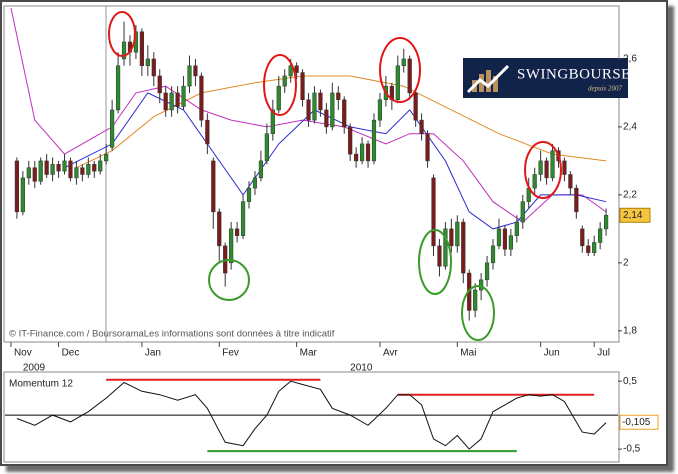 This screenshot has width=678, height=474. I want to click on momentum-line, so click(311, 415).